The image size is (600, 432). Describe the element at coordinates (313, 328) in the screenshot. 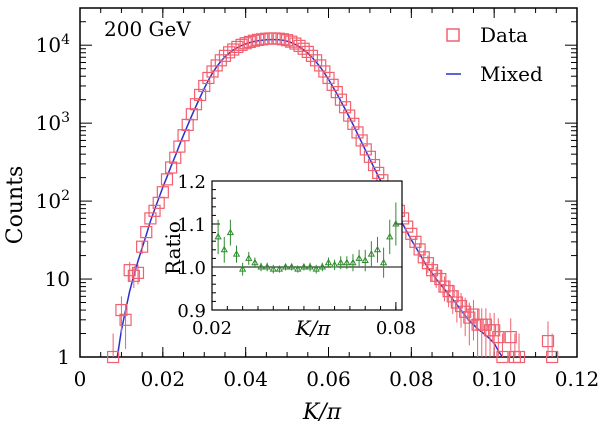

I see `inset-x-axis-label: K/π` at that location.